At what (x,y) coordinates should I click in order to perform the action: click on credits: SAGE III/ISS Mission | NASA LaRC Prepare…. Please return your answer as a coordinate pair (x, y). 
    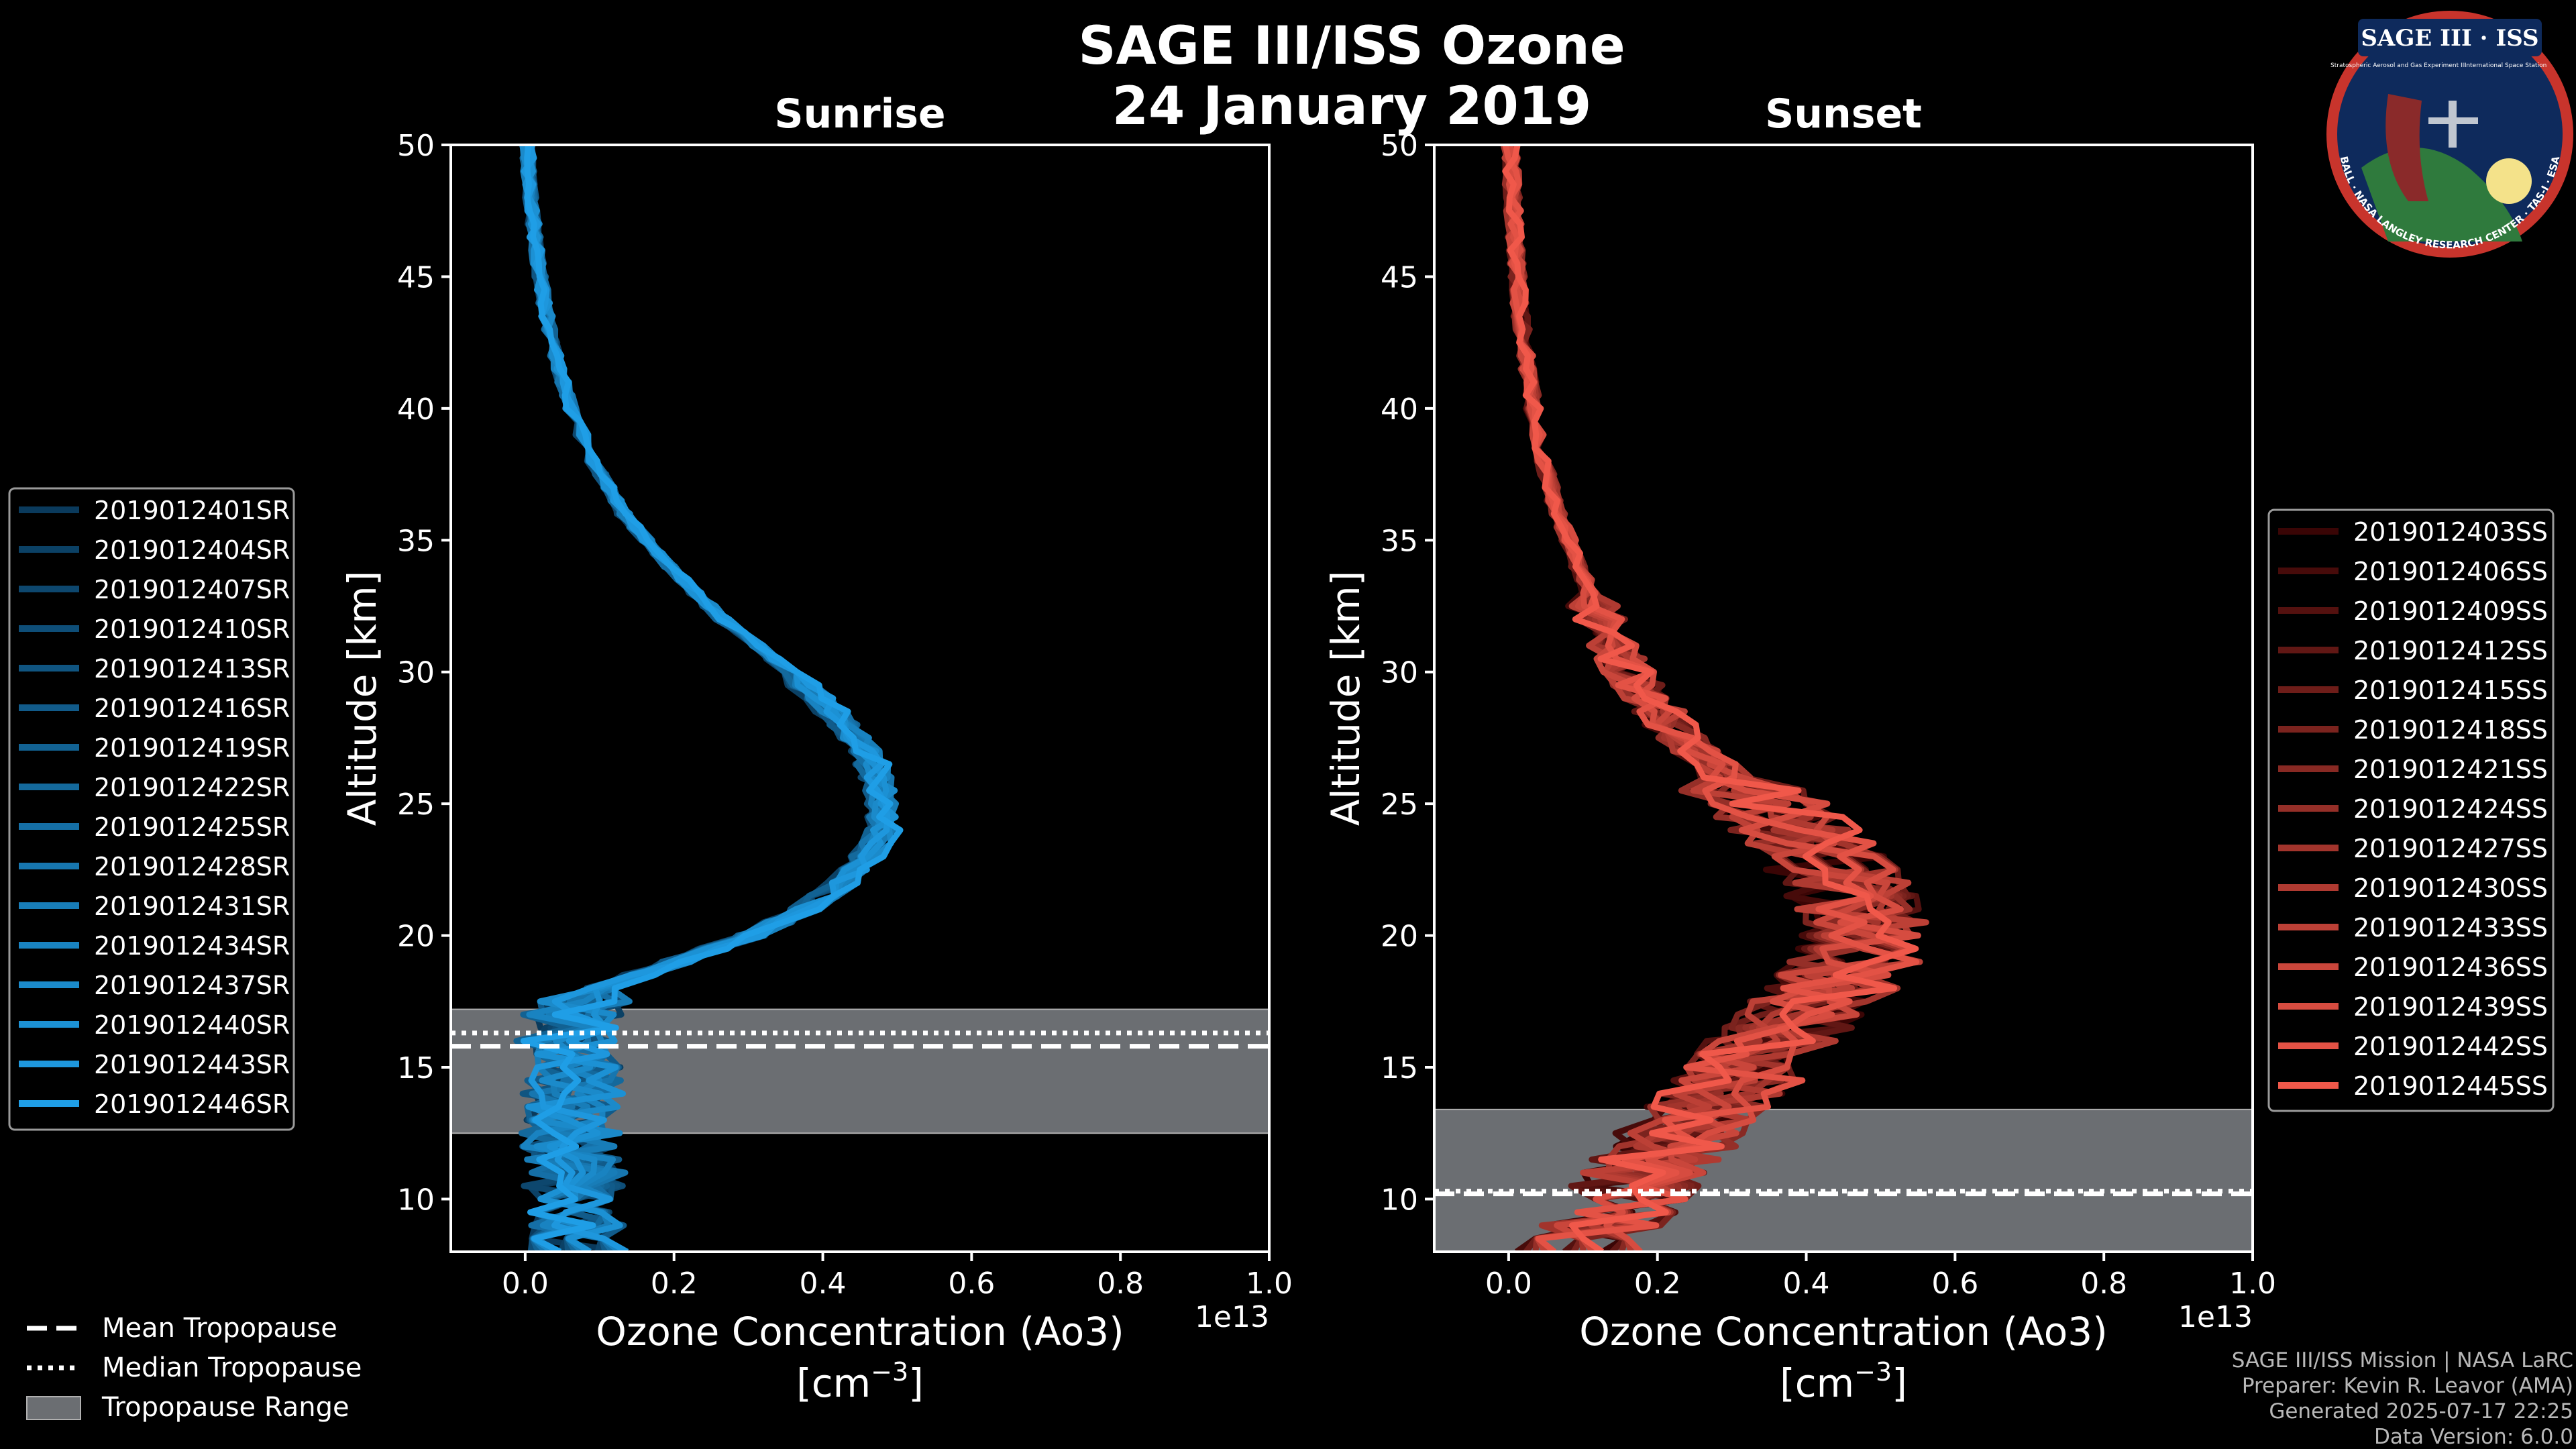
    Looking at the image, I should click on (2402, 1398).